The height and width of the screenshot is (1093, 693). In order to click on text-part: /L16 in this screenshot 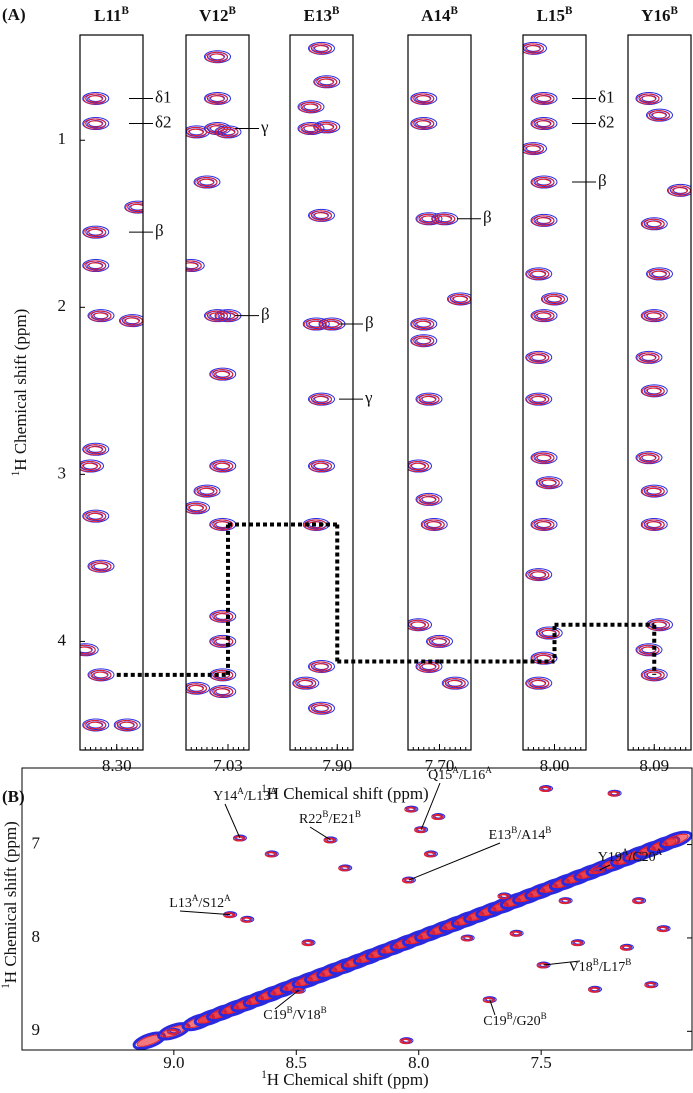, I will do `click(472, 775)`.